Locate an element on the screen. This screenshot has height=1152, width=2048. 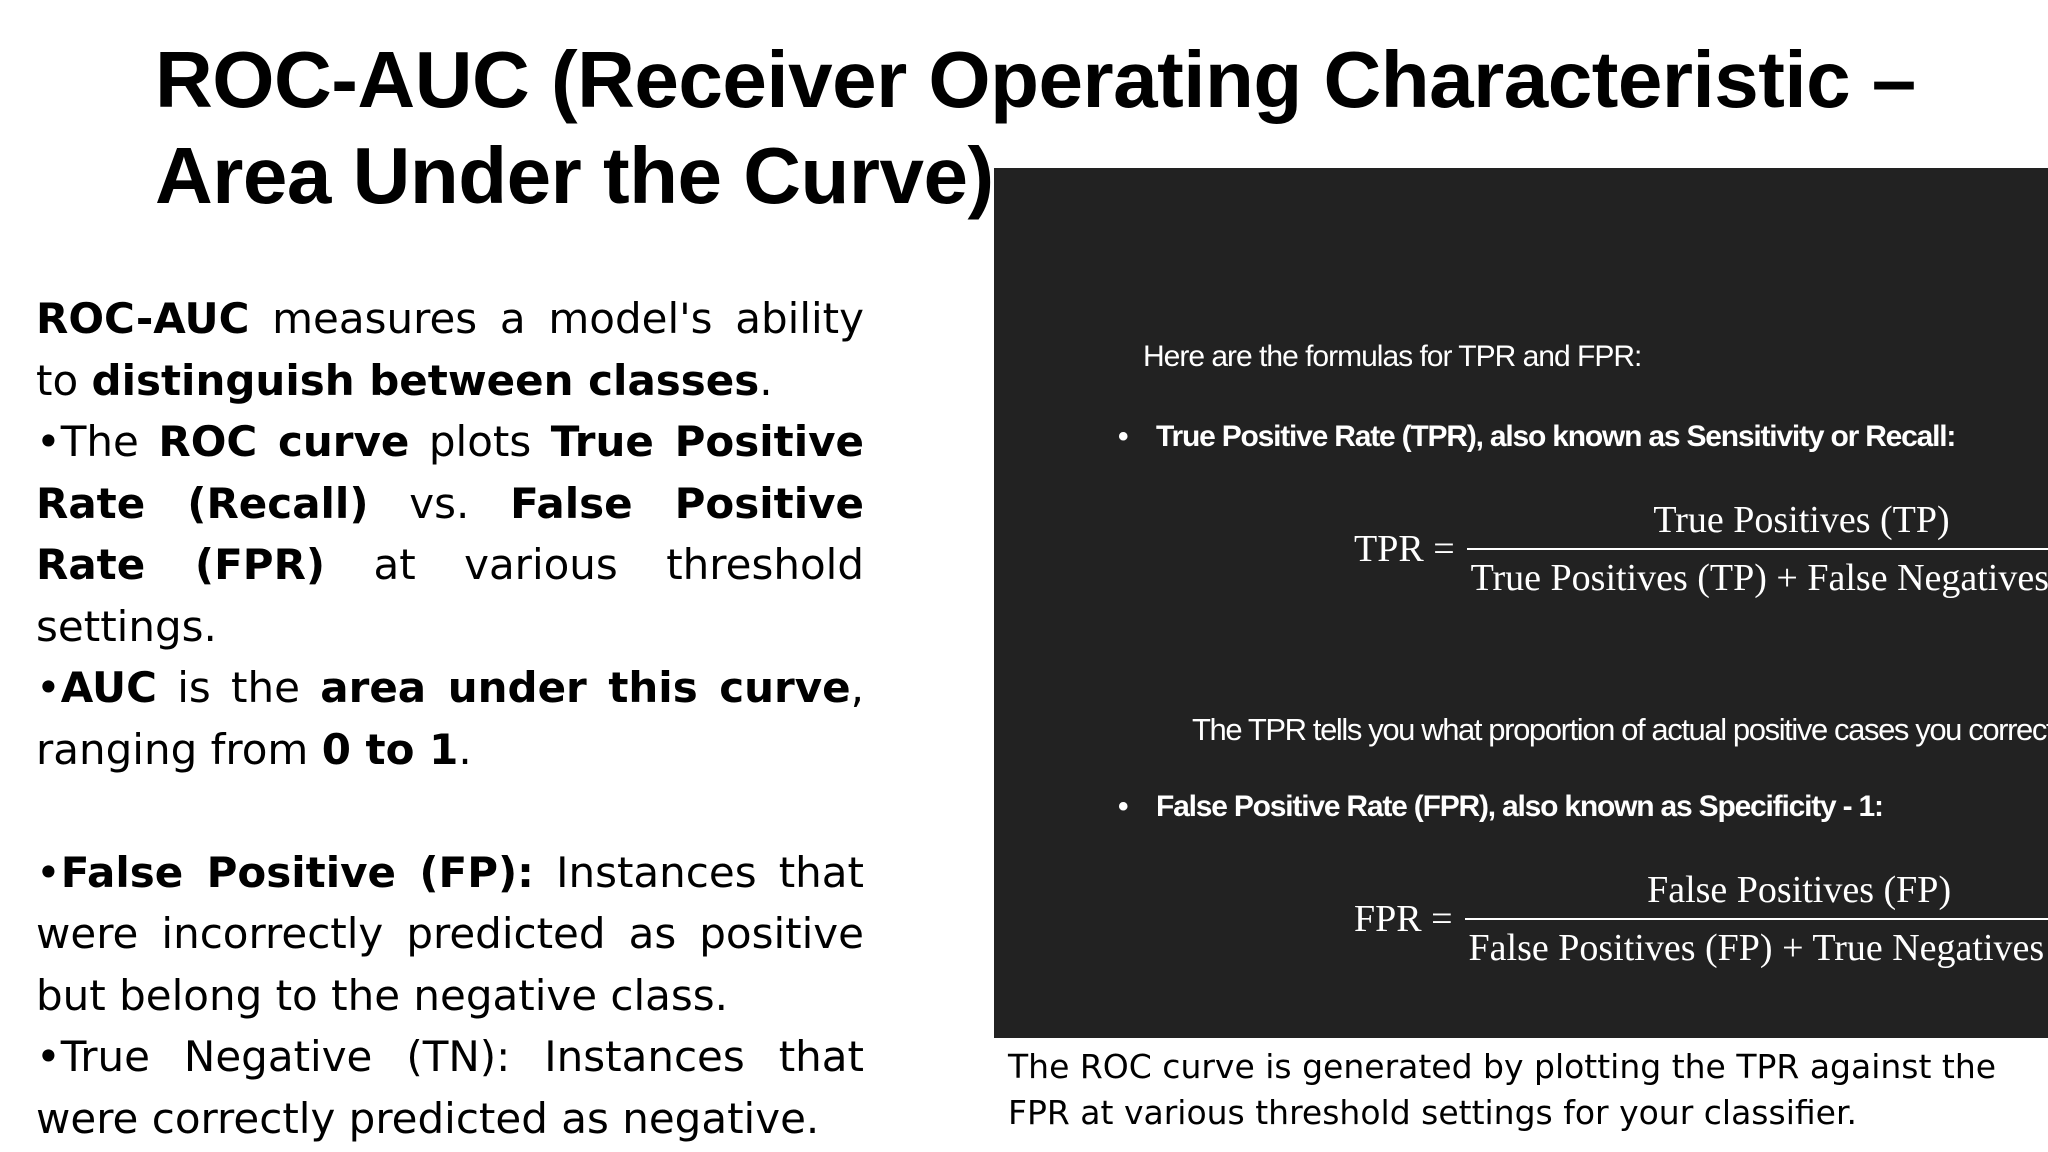
body-text: •The is located at coordinates (97, 441).